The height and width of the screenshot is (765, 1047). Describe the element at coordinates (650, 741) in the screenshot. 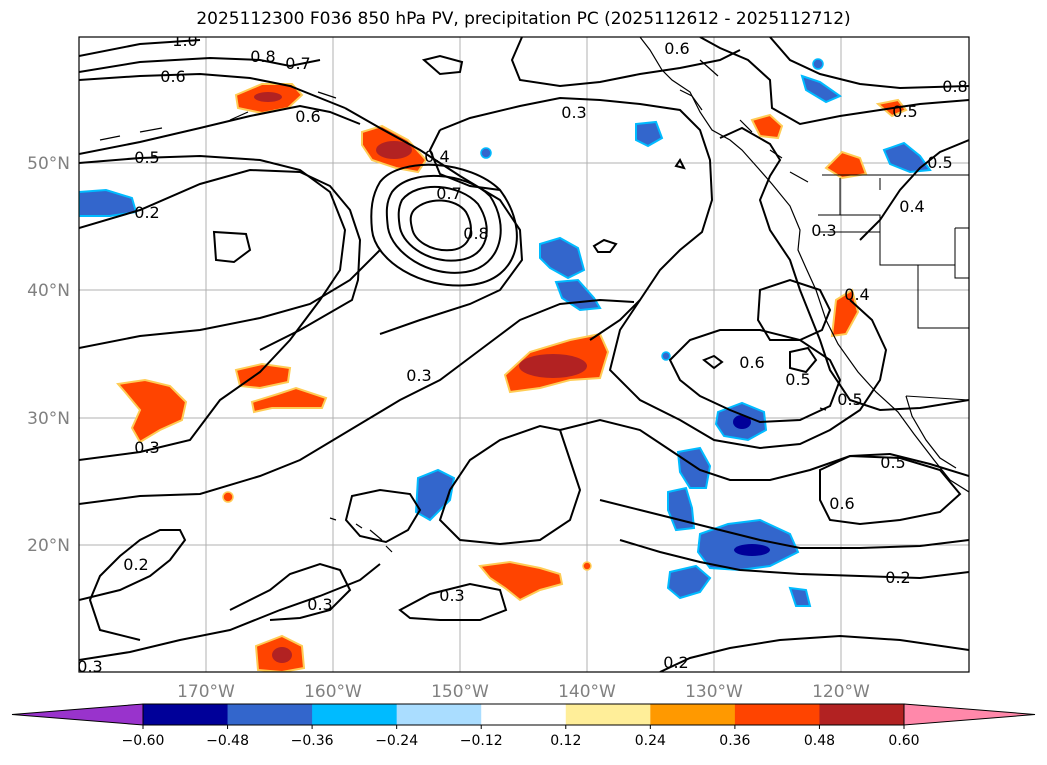

I see `colorbar-tick-label: 0.24` at that location.